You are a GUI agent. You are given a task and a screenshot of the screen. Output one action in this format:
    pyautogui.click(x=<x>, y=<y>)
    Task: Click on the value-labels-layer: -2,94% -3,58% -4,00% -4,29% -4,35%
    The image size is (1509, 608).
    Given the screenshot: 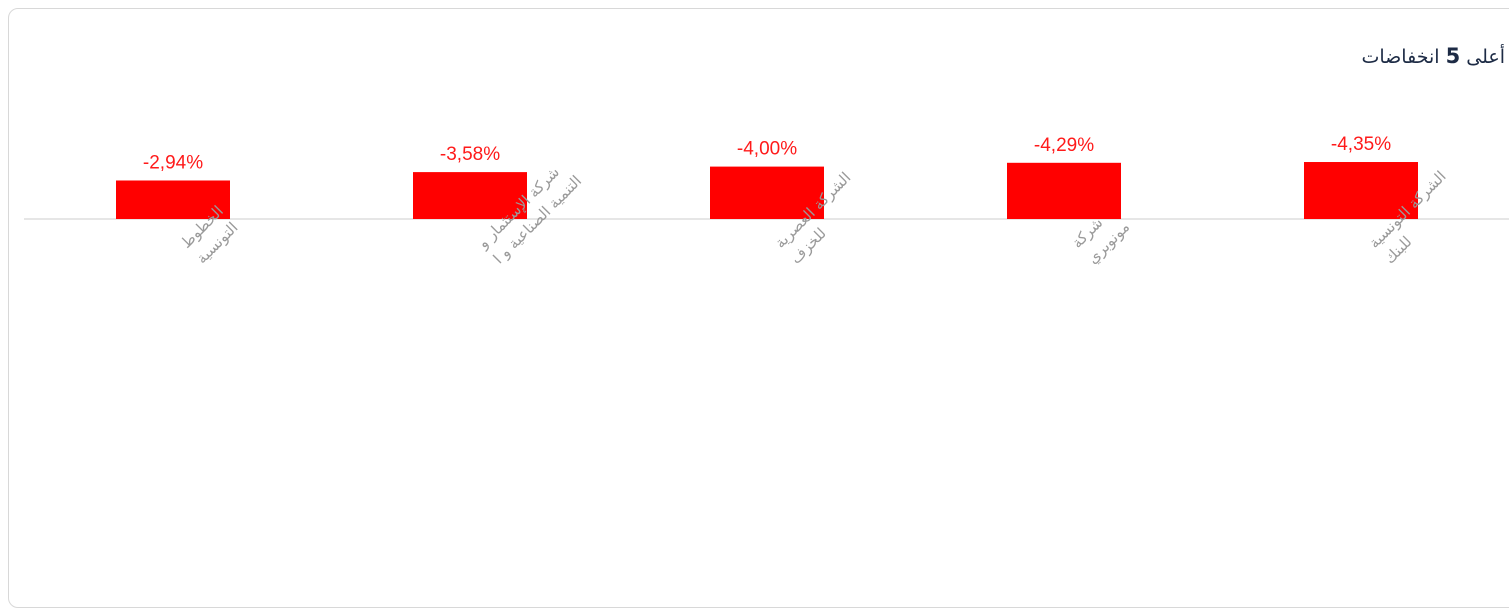 What is the action you would take?
    pyautogui.click(x=767, y=153)
    